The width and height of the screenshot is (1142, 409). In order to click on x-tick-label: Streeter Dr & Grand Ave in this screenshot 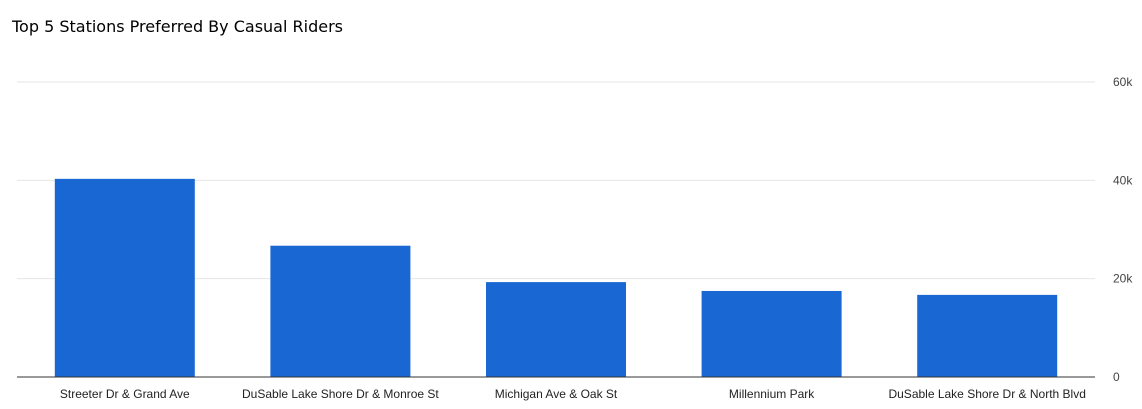, I will do `click(125, 394)`.